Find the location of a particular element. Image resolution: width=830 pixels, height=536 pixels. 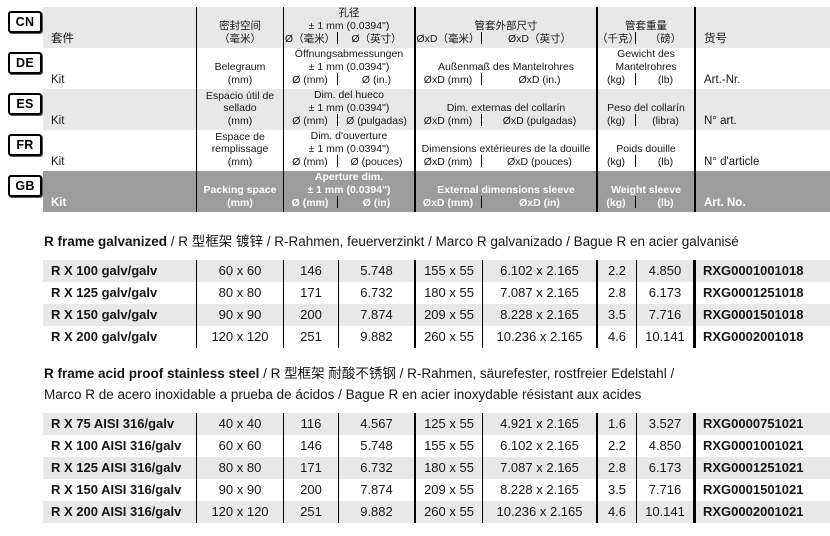

header-gb-weight-cell: Weight sleeve (kg) (lb) is located at coordinates (647, 191).